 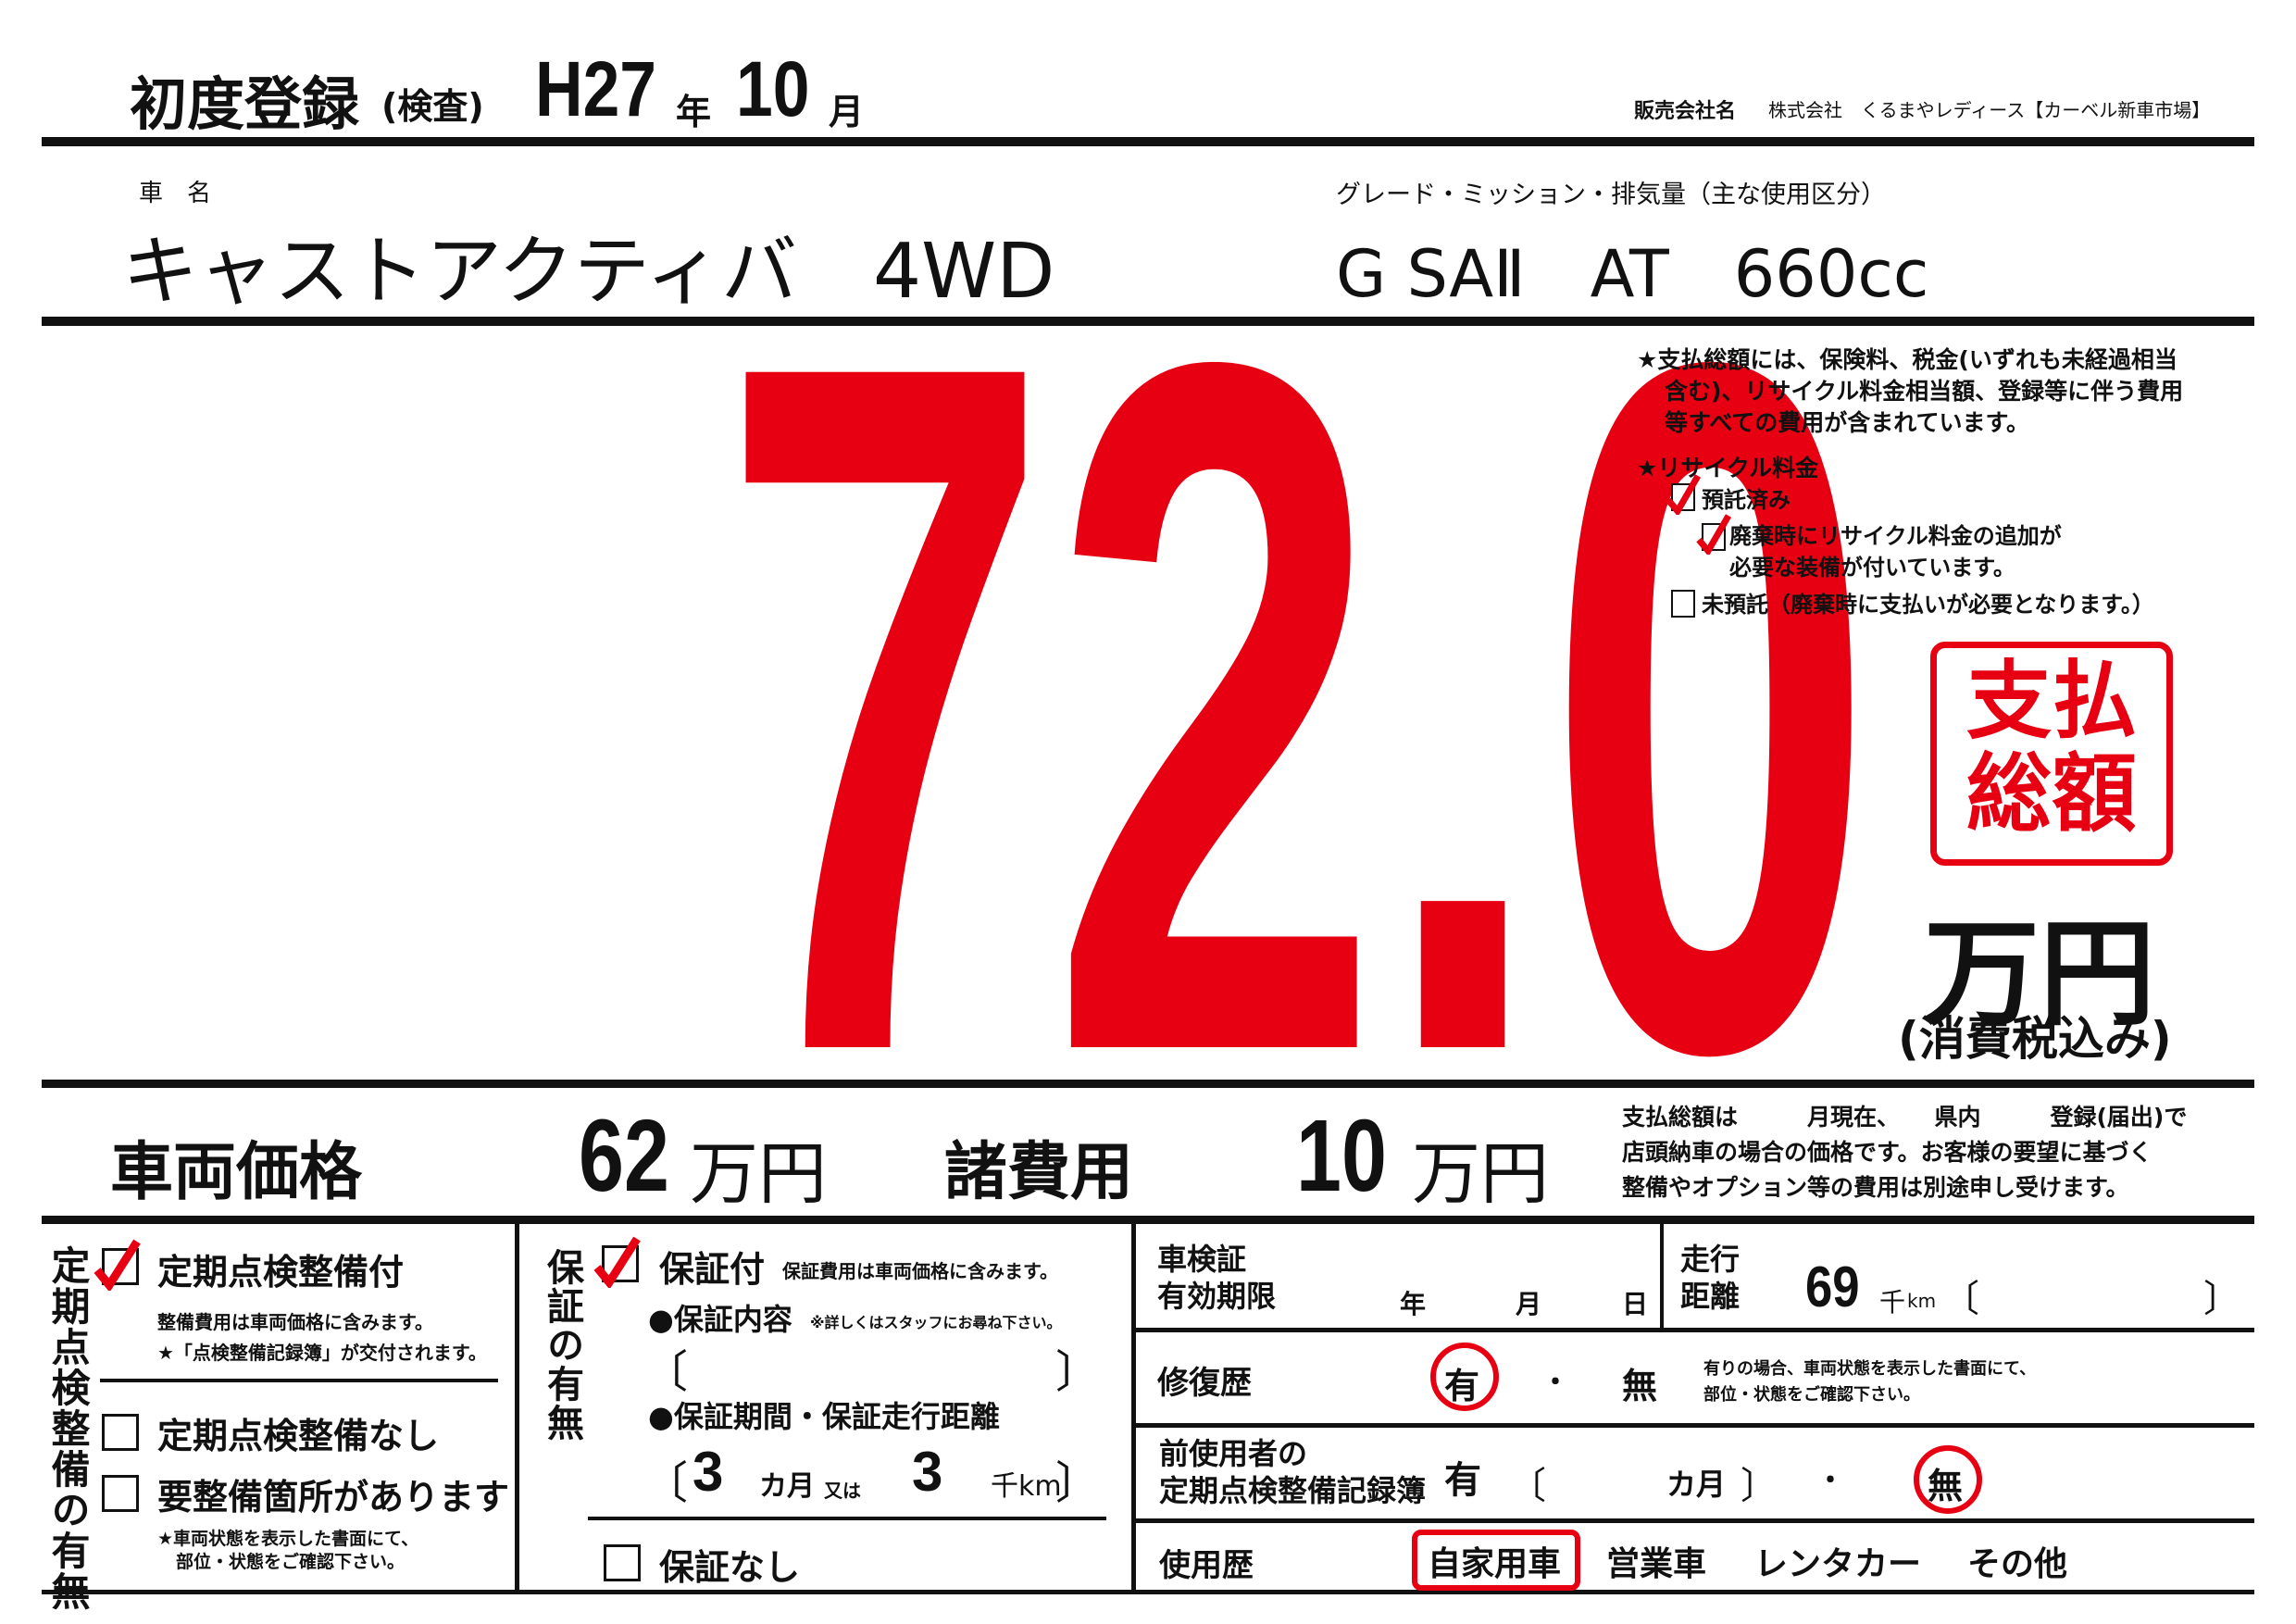 What do you see at coordinates (333, 1497) in the screenshot?
I see `needs-service-label: 要整備箇所があります` at bounding box center [333, 1497].